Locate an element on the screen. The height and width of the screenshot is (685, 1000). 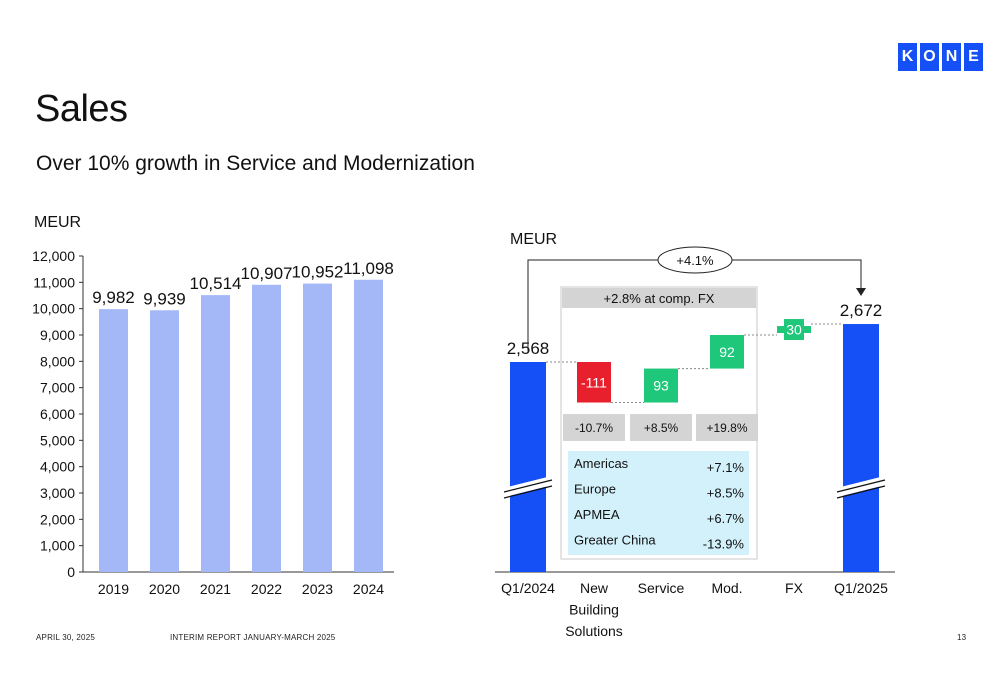
region-growth-value: -13.9% is located at coordinates (724, 544).